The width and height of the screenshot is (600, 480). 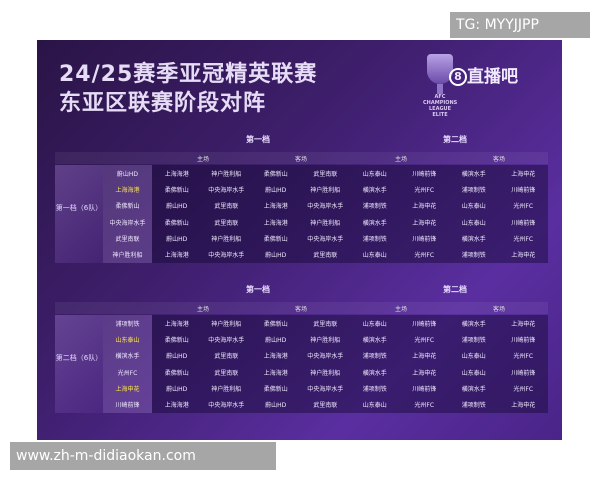 What do you see at coordinates (350, 206) in the screenshot?
I see `table-row: 蔚山HD 武里南联 上海海港 中央海岸水手 浦项制铁 上海申花 山东泰山 光州FC` at bounding box center [350, 206].